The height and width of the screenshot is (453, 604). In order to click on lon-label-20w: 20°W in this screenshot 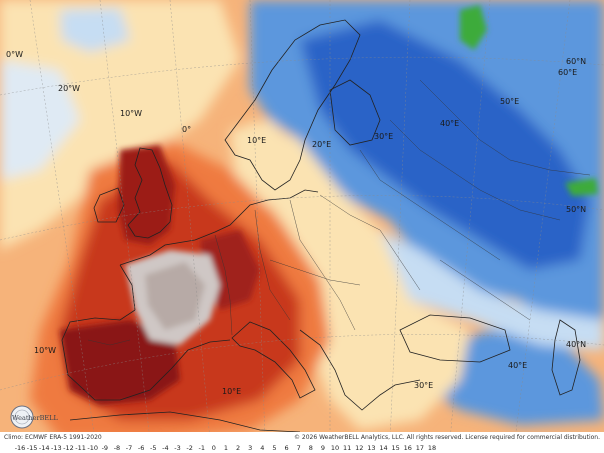, I will do `click(69, 88)`.